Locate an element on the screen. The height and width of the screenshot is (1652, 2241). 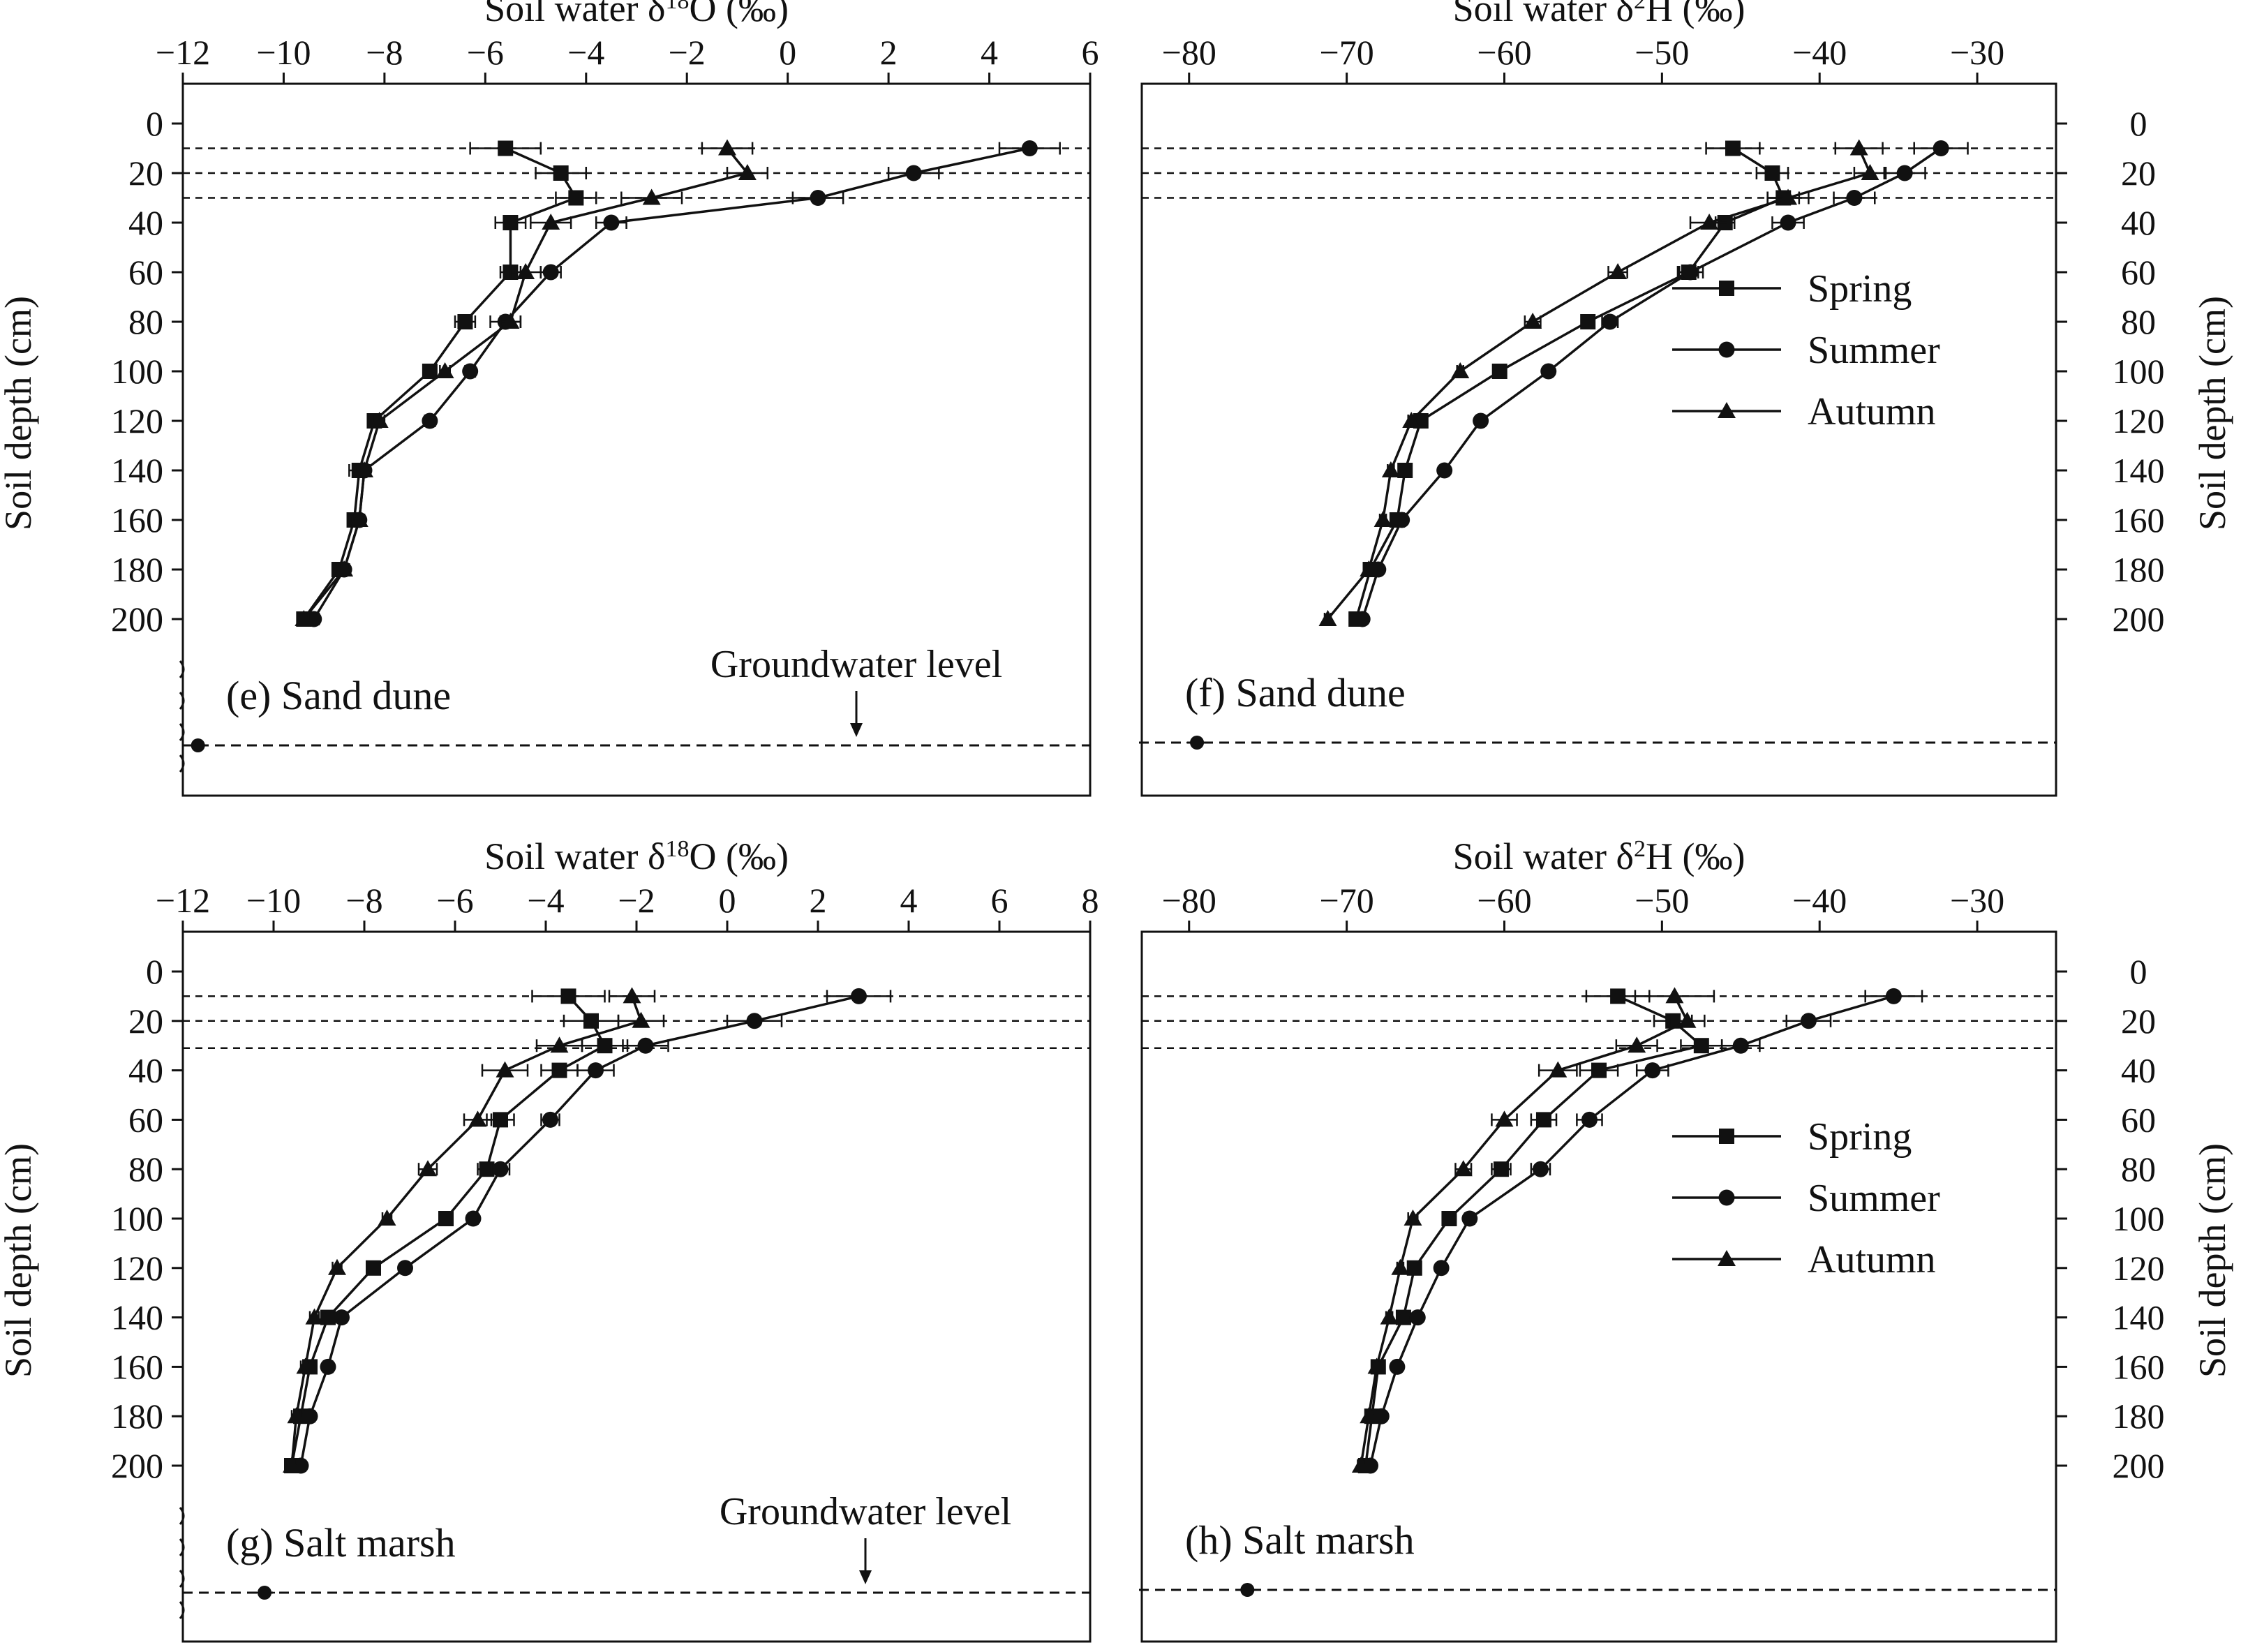
legend-entry: Spring is located at coordinates (1860, 289).